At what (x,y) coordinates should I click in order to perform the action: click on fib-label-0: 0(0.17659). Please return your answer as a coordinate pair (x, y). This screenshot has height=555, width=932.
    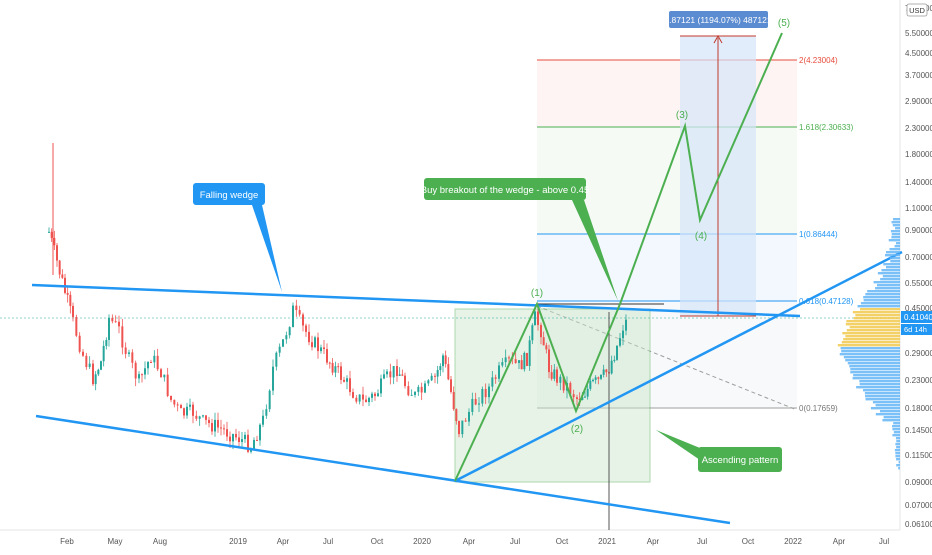
    Looking at the image, I should click on (818, 408).